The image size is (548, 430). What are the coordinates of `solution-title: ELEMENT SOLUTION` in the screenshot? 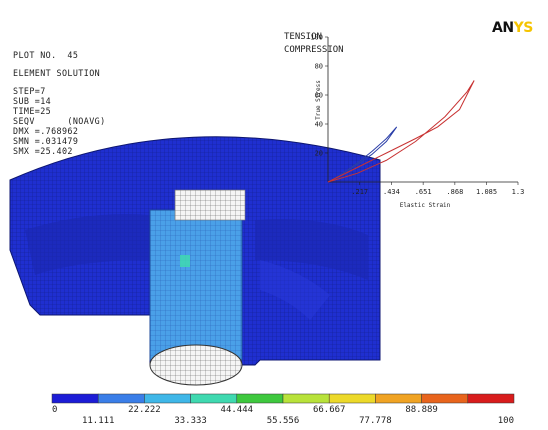 It's located at (57, 73).